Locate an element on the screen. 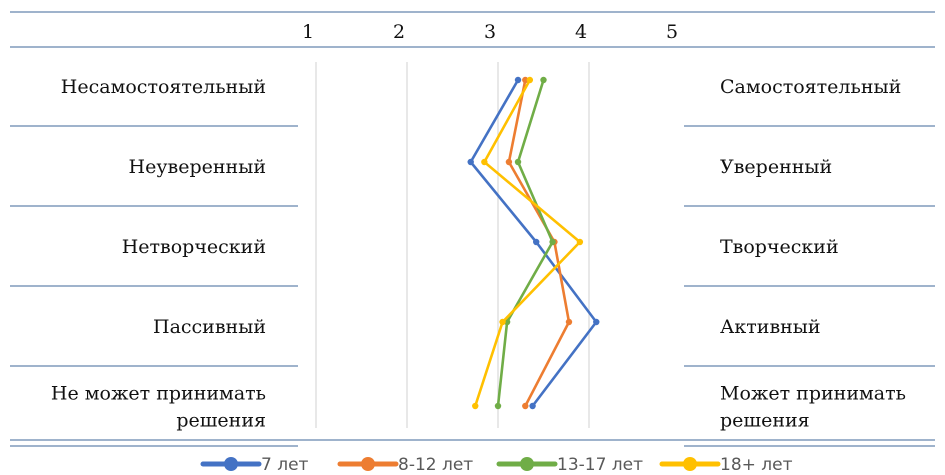 The width and height of the screenshot is (945, 475). right-pole-label: Самостоятельный is located at coordinates (810, 87).